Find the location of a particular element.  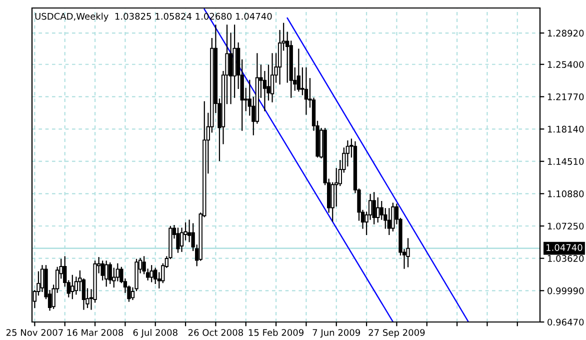

y-tick-label: 0.96470 is located at coordinates (566, 322).